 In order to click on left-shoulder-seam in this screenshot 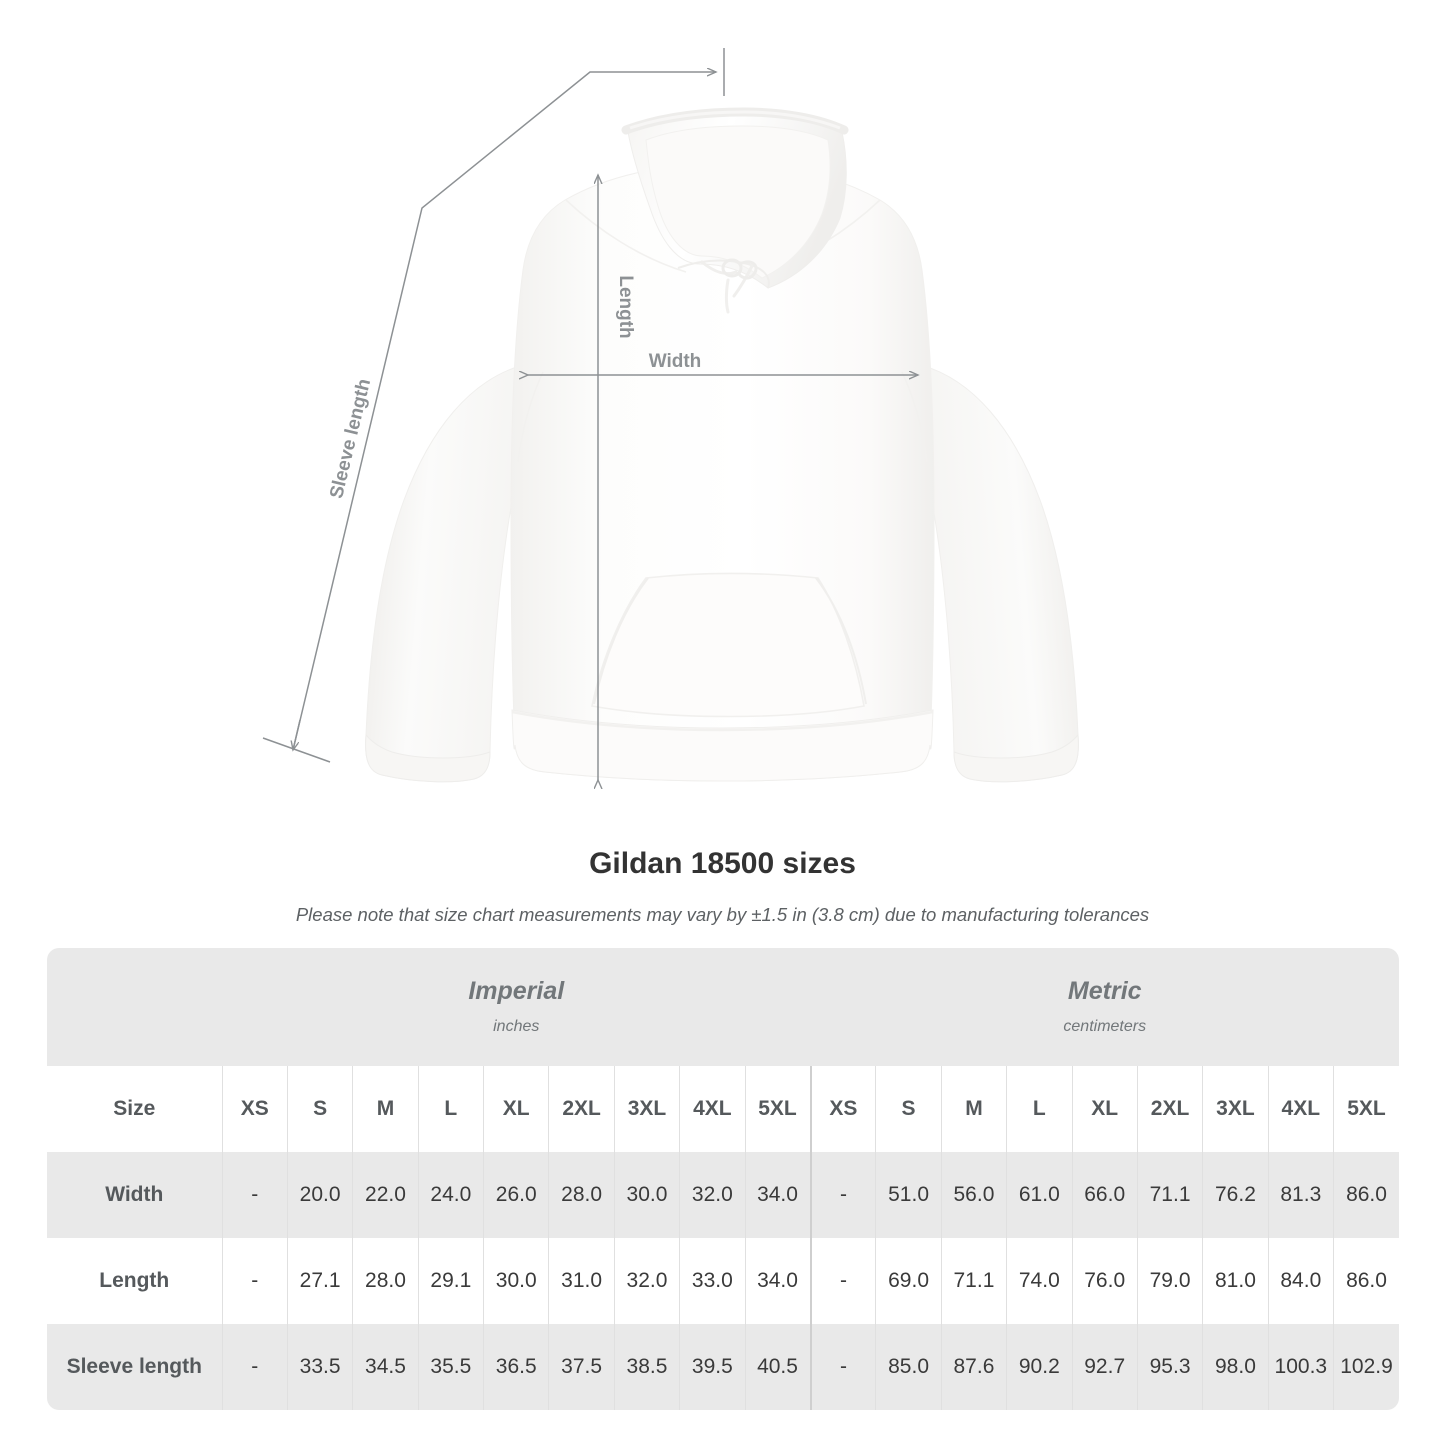, I will do `click(626, 236)`.